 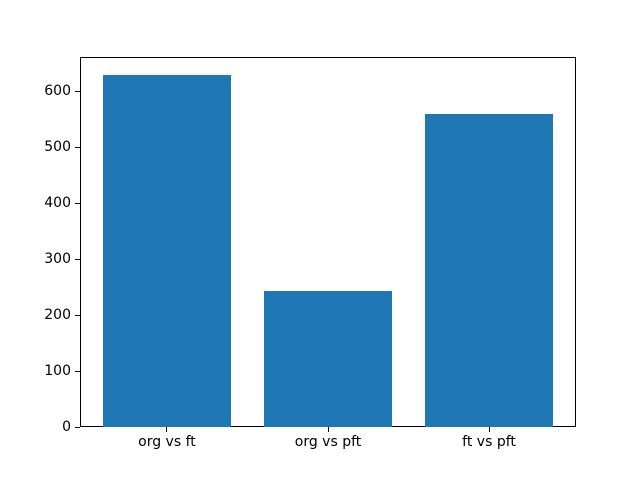 What do you see at coordinates (57, 370) in the screenshot?
I see `y-tick-label: 100` at bounding box center [57, 370].